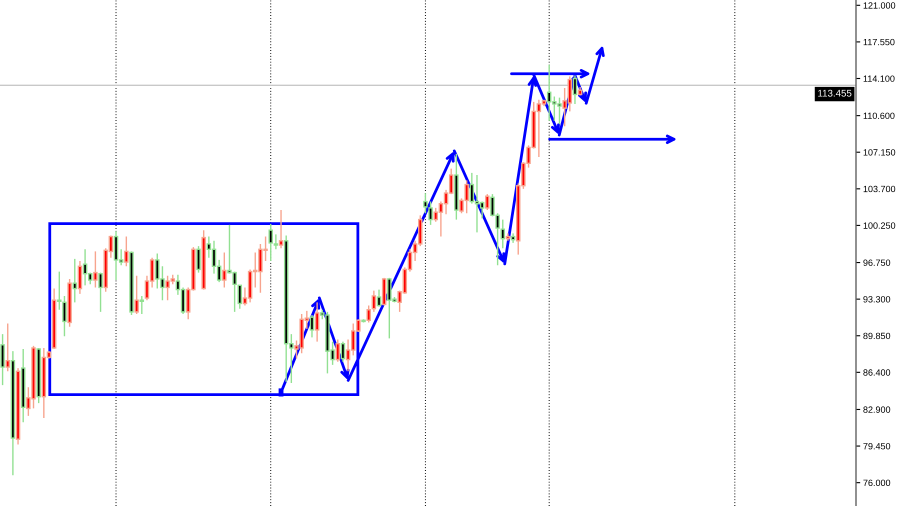 Image resolution: width=900 pixels, height=506 pixels. I want to click on y-tick-label: 100.250, so click(880, 225).